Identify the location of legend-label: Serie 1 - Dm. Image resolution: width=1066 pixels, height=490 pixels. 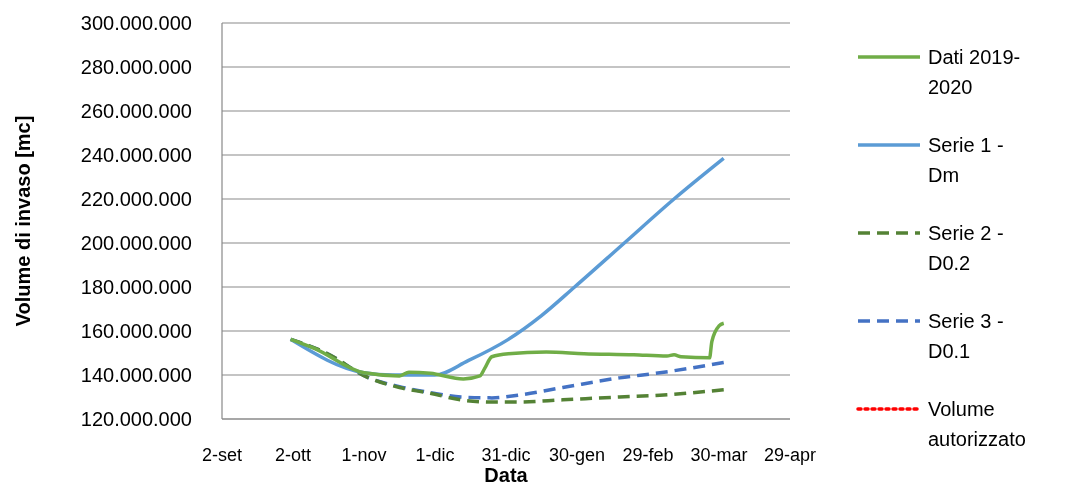
(966, 160).